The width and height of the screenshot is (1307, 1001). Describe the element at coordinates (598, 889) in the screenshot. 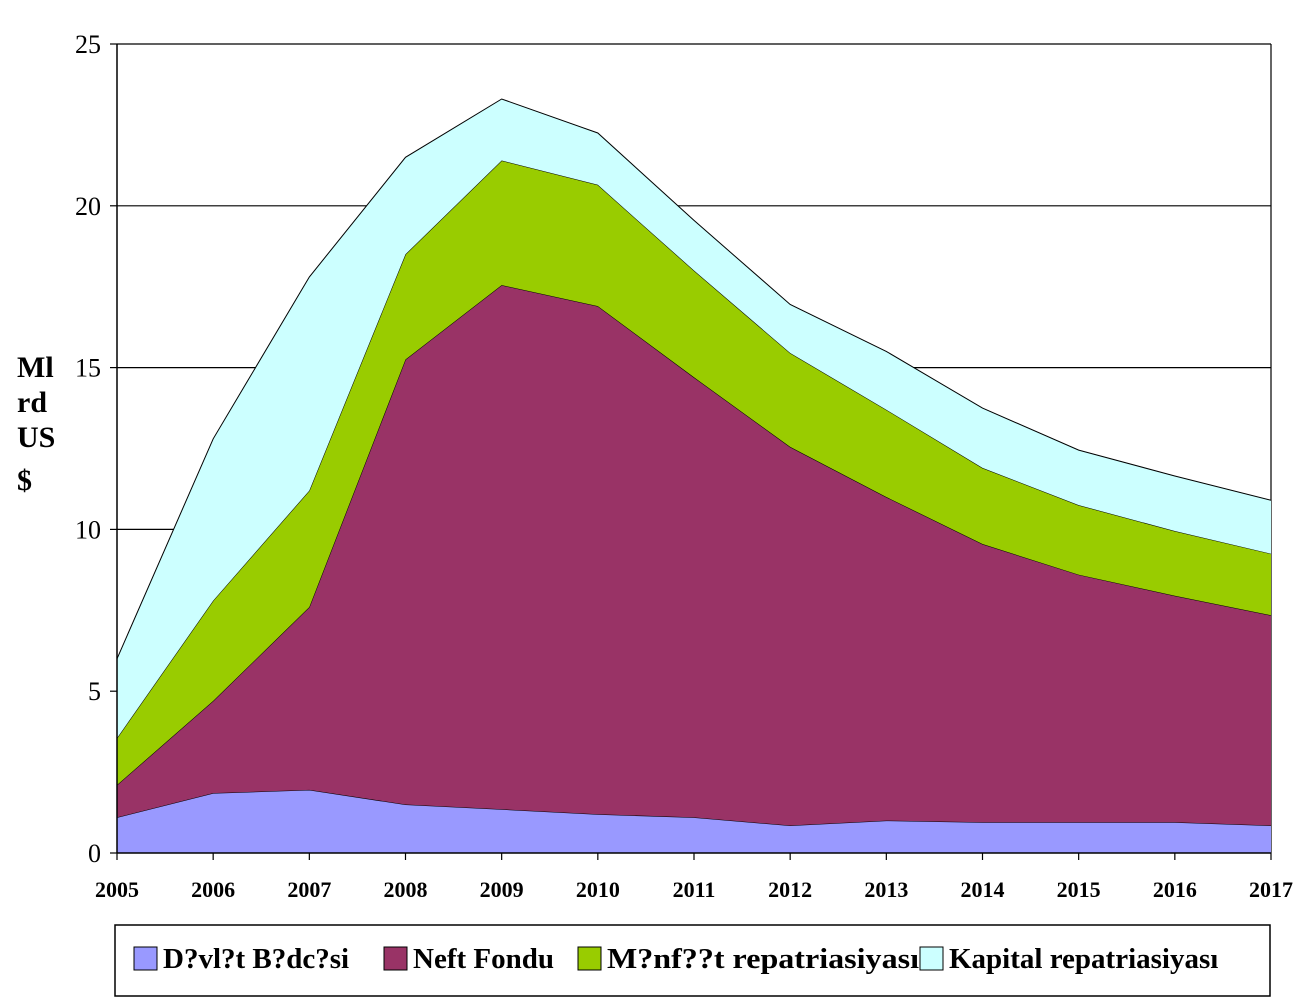

I see `x-tick-label-2010: 2010` at that location.